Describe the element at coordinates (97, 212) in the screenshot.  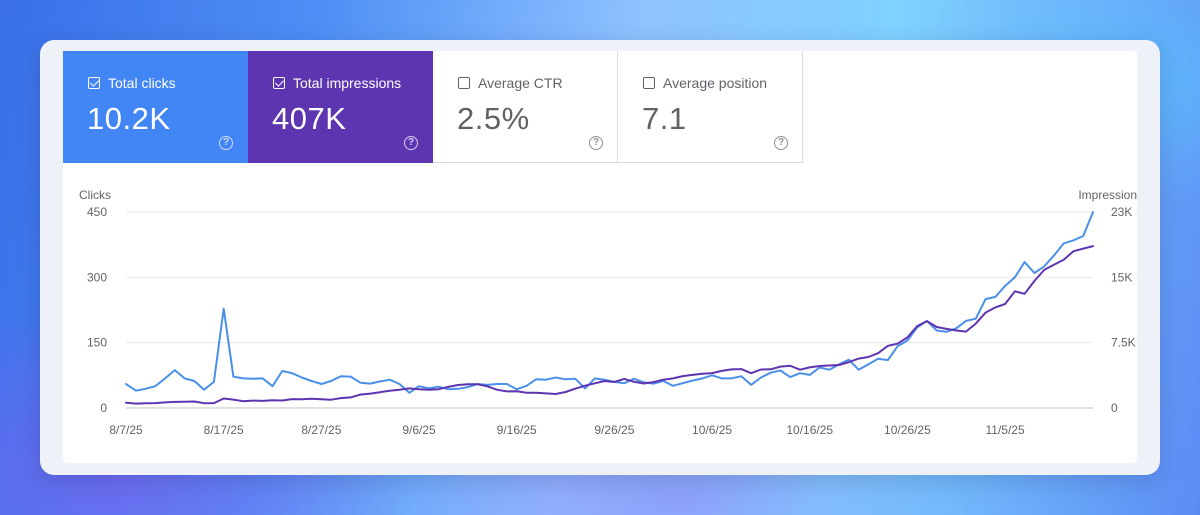
I see `y-tick-label-left: 450` at that location.